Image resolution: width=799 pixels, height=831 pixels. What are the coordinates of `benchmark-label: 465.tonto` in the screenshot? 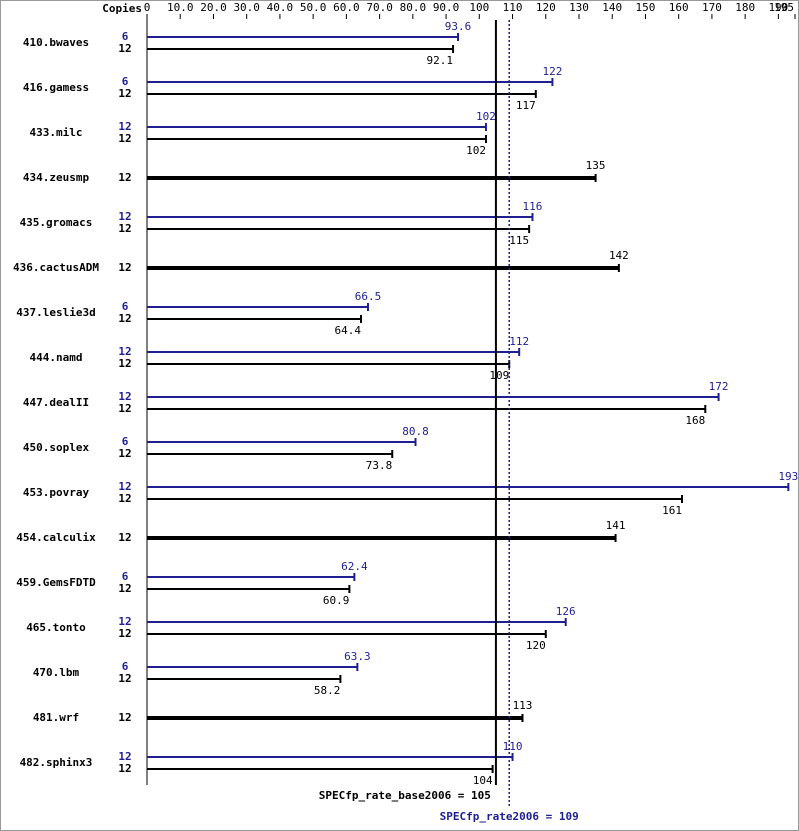 It's located at (56, 627).